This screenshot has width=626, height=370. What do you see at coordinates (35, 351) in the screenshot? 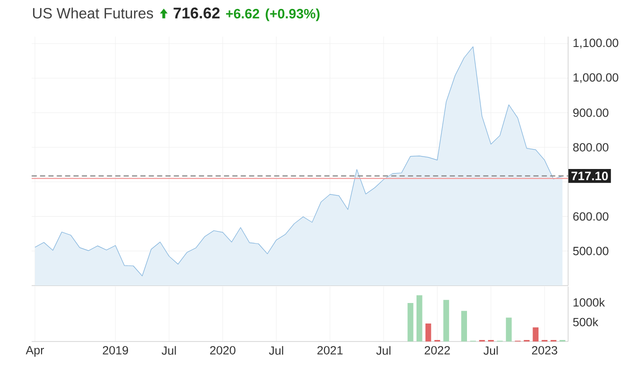
I see `x-tick-label: Apr` at bounding box center [35, 351].